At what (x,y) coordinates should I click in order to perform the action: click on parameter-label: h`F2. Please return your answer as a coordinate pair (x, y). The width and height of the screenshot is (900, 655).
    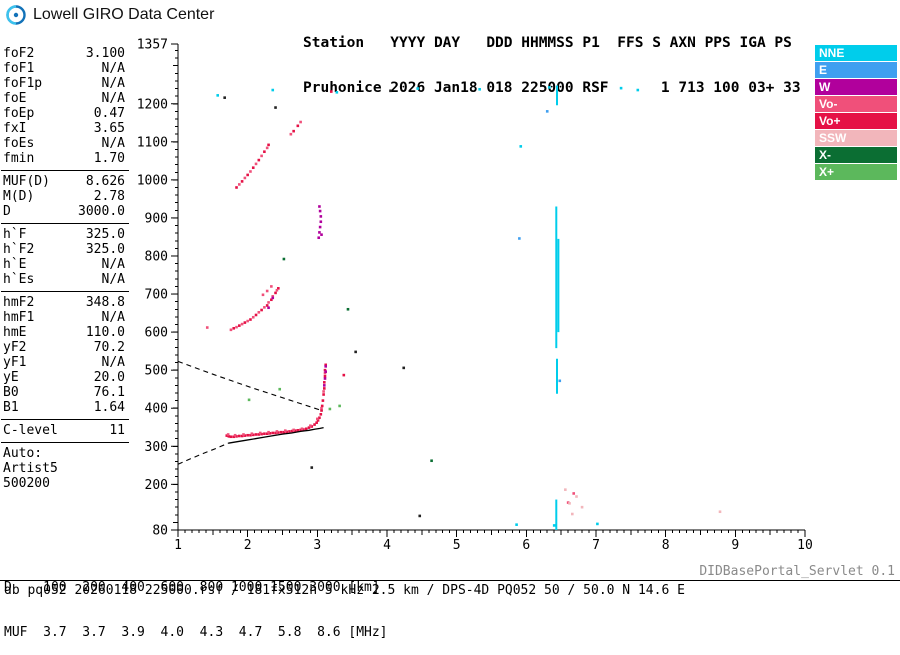
    Looking at the image, I should click on (19, 249).